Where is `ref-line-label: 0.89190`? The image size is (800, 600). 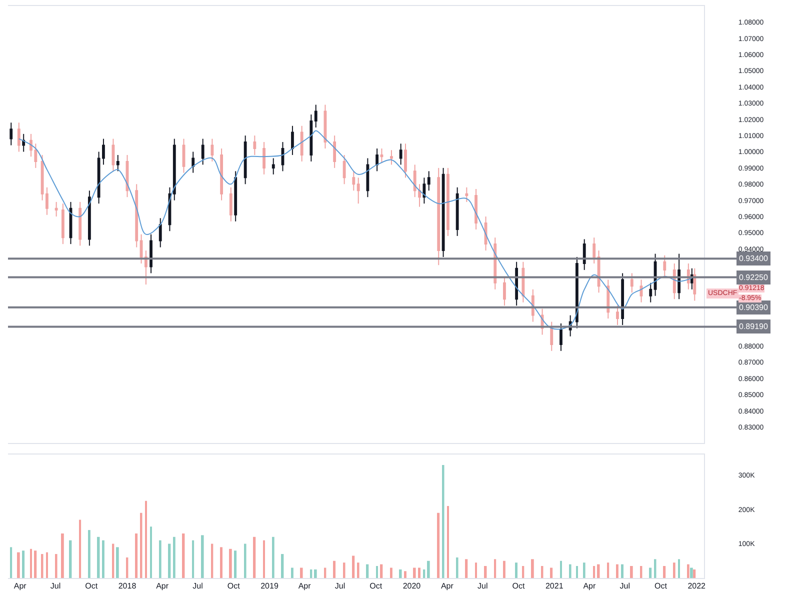 ref-line-label: 0.89190 is located at coordinates (753, 326).